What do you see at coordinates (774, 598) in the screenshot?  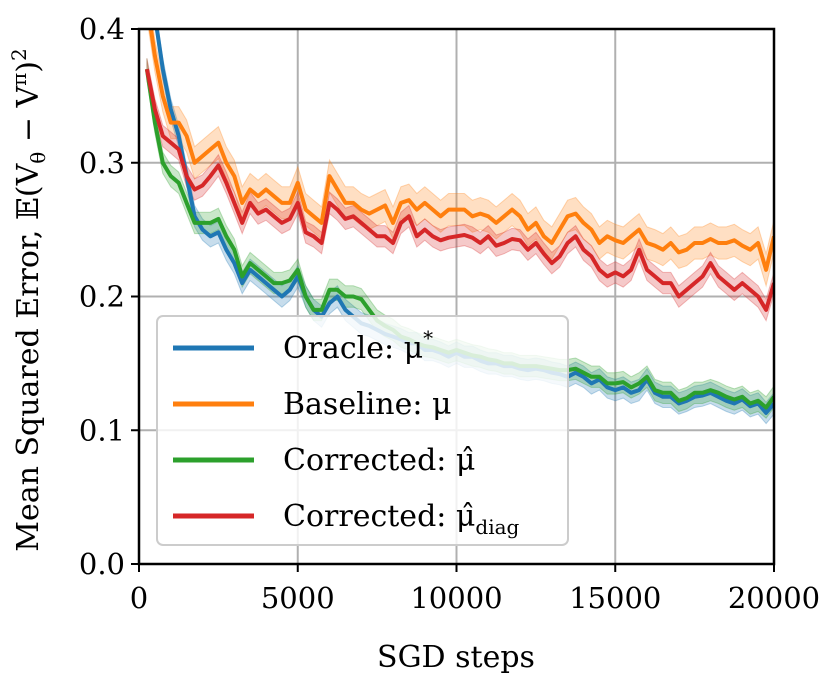 I see `x-tick-label: 20000` at bounding box center [774, 598].